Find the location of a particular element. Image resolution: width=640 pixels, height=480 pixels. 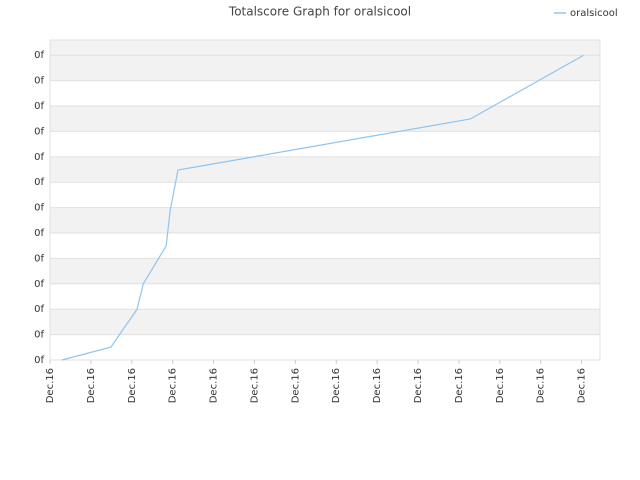

legend-label: oralsicool is located at coordinates (594, 13).